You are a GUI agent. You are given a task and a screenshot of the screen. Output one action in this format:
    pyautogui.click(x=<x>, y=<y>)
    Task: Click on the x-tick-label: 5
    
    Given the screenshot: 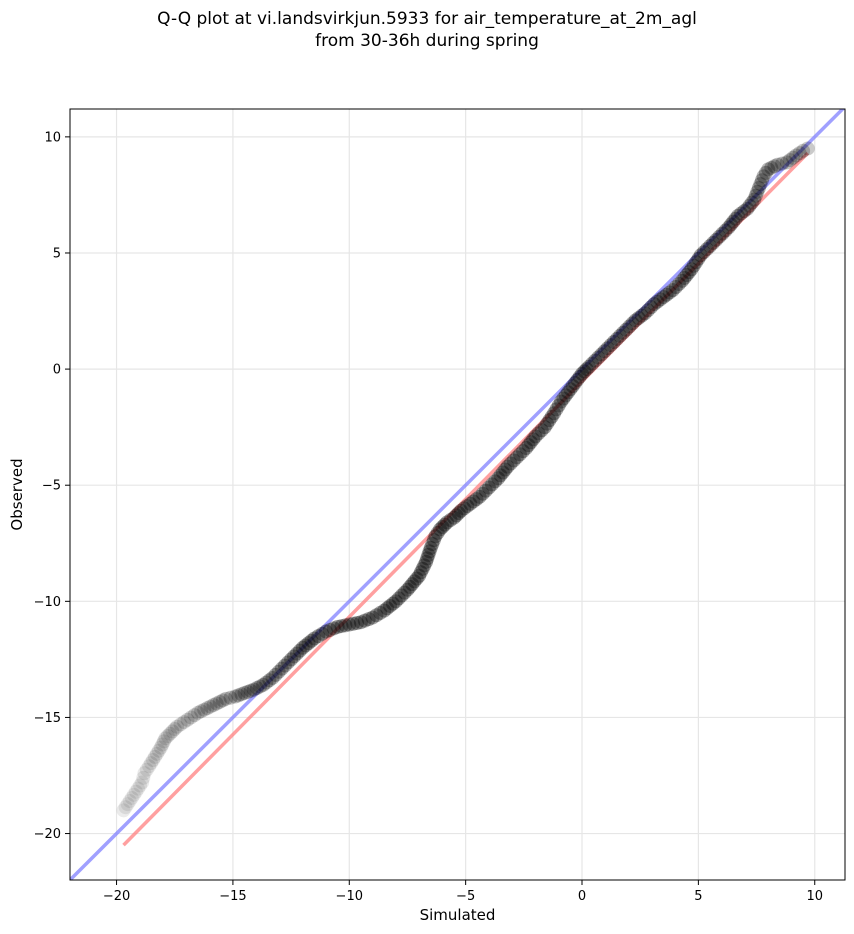 What is the action you would take?
    pyautogui.click(x=698, y=896)
    